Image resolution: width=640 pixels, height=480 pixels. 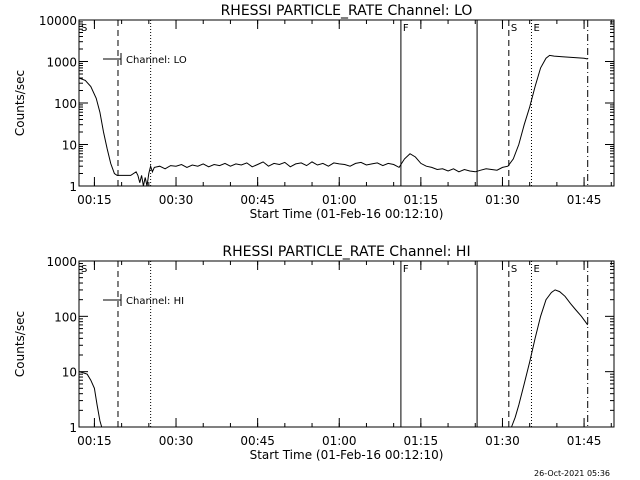 I want to click on legend-label: Channel: HI, so click(x=155, y=301).